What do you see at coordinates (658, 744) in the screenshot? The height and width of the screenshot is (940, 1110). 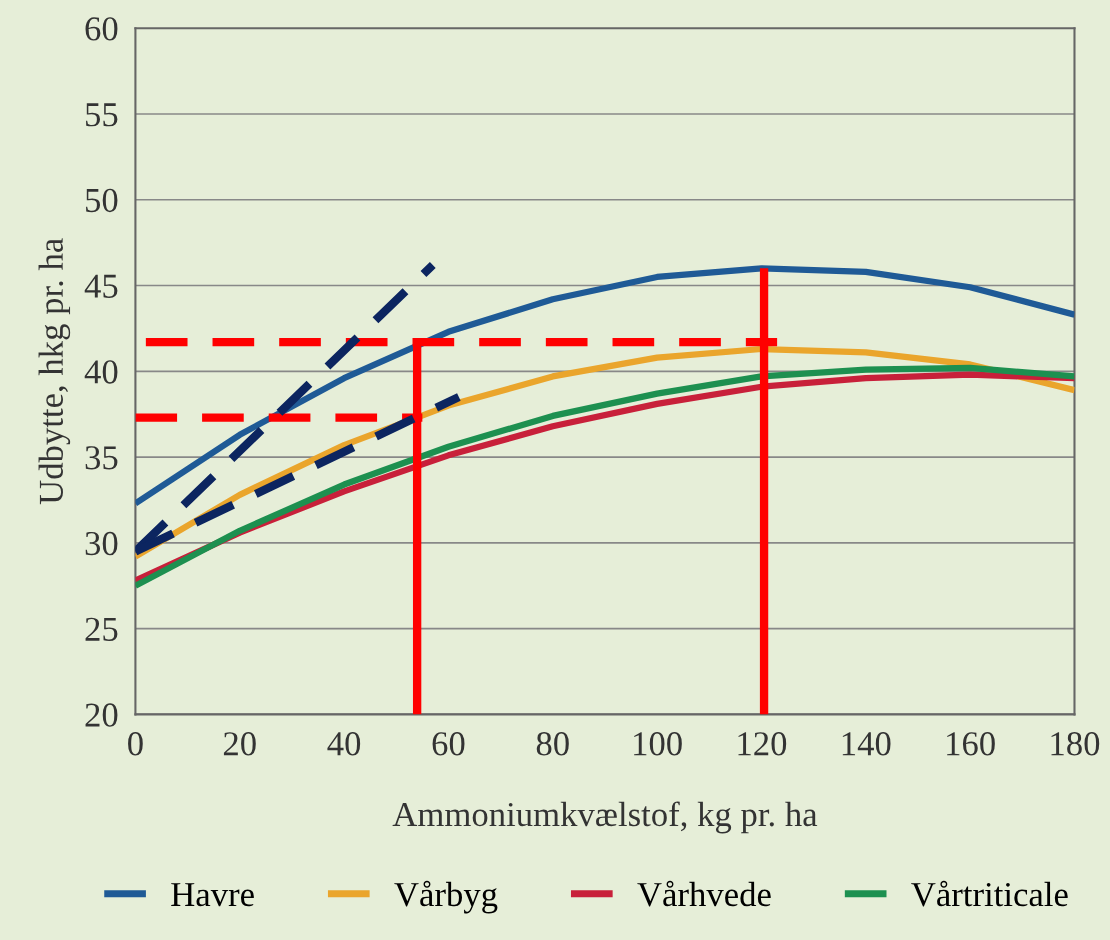 I see `x-tick-label: 100` at bounding box center [658, 744].